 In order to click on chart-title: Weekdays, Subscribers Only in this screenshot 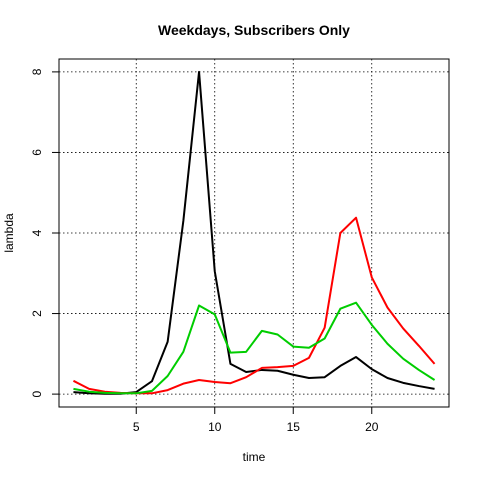, I will do `click(254, 30)`.